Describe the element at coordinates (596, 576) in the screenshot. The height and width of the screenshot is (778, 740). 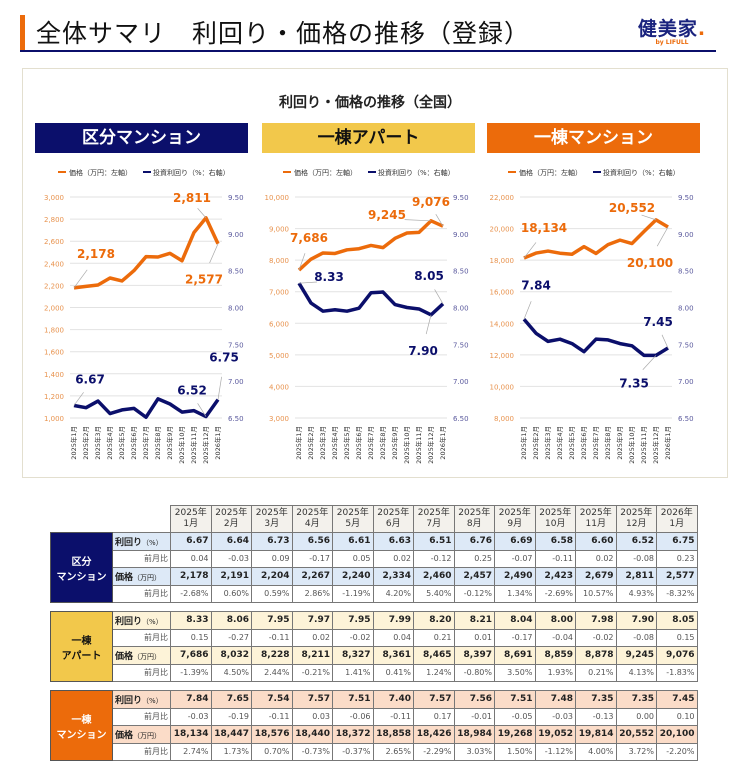
I see `table-cell: 2,679` at that location.